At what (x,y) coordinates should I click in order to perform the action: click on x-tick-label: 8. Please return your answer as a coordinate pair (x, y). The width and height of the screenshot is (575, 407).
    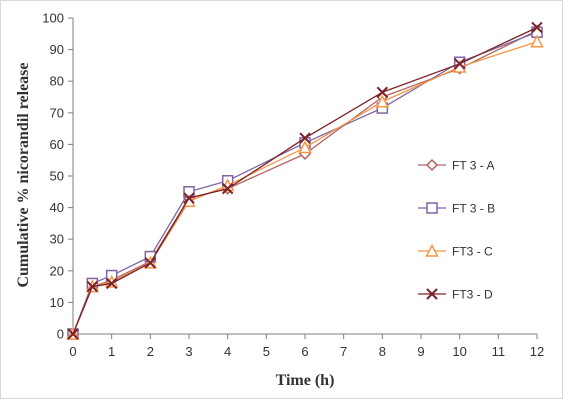
    Looking at the image, I should click on (382, 351).